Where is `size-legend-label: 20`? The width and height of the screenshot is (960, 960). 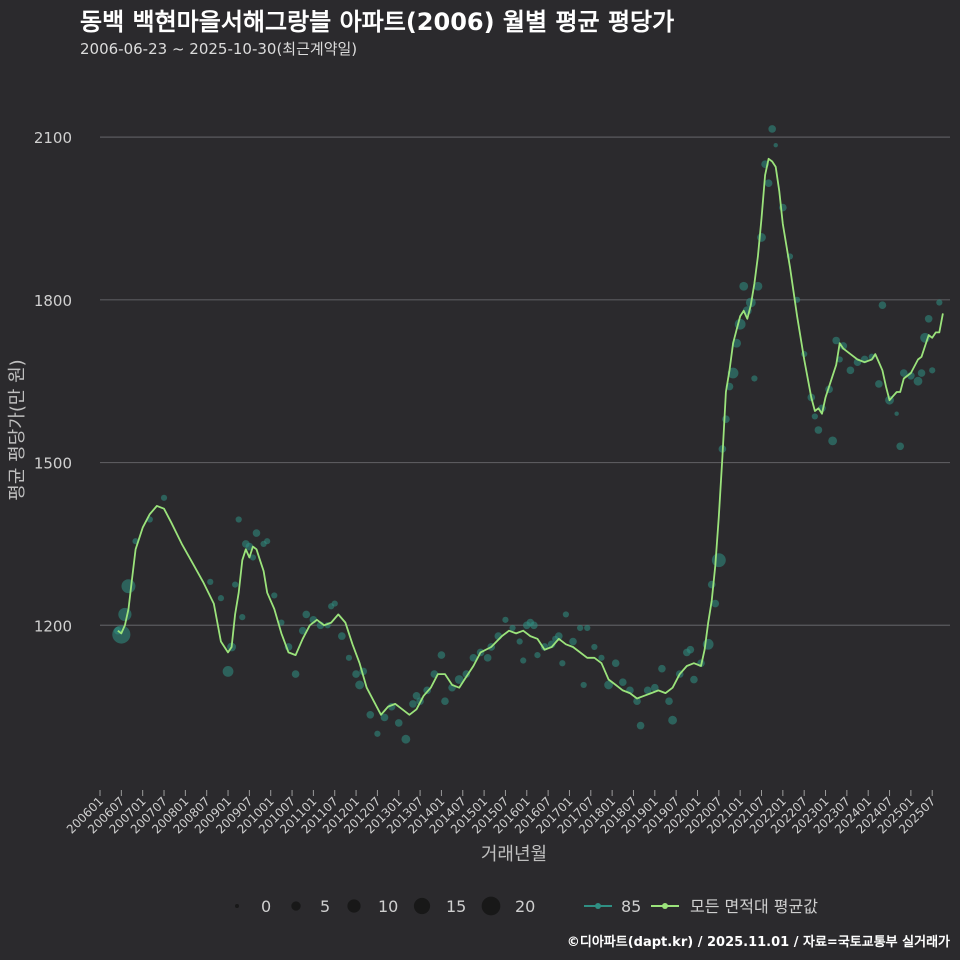 size-legend-label: 20 is located at coordinates (525, 906).